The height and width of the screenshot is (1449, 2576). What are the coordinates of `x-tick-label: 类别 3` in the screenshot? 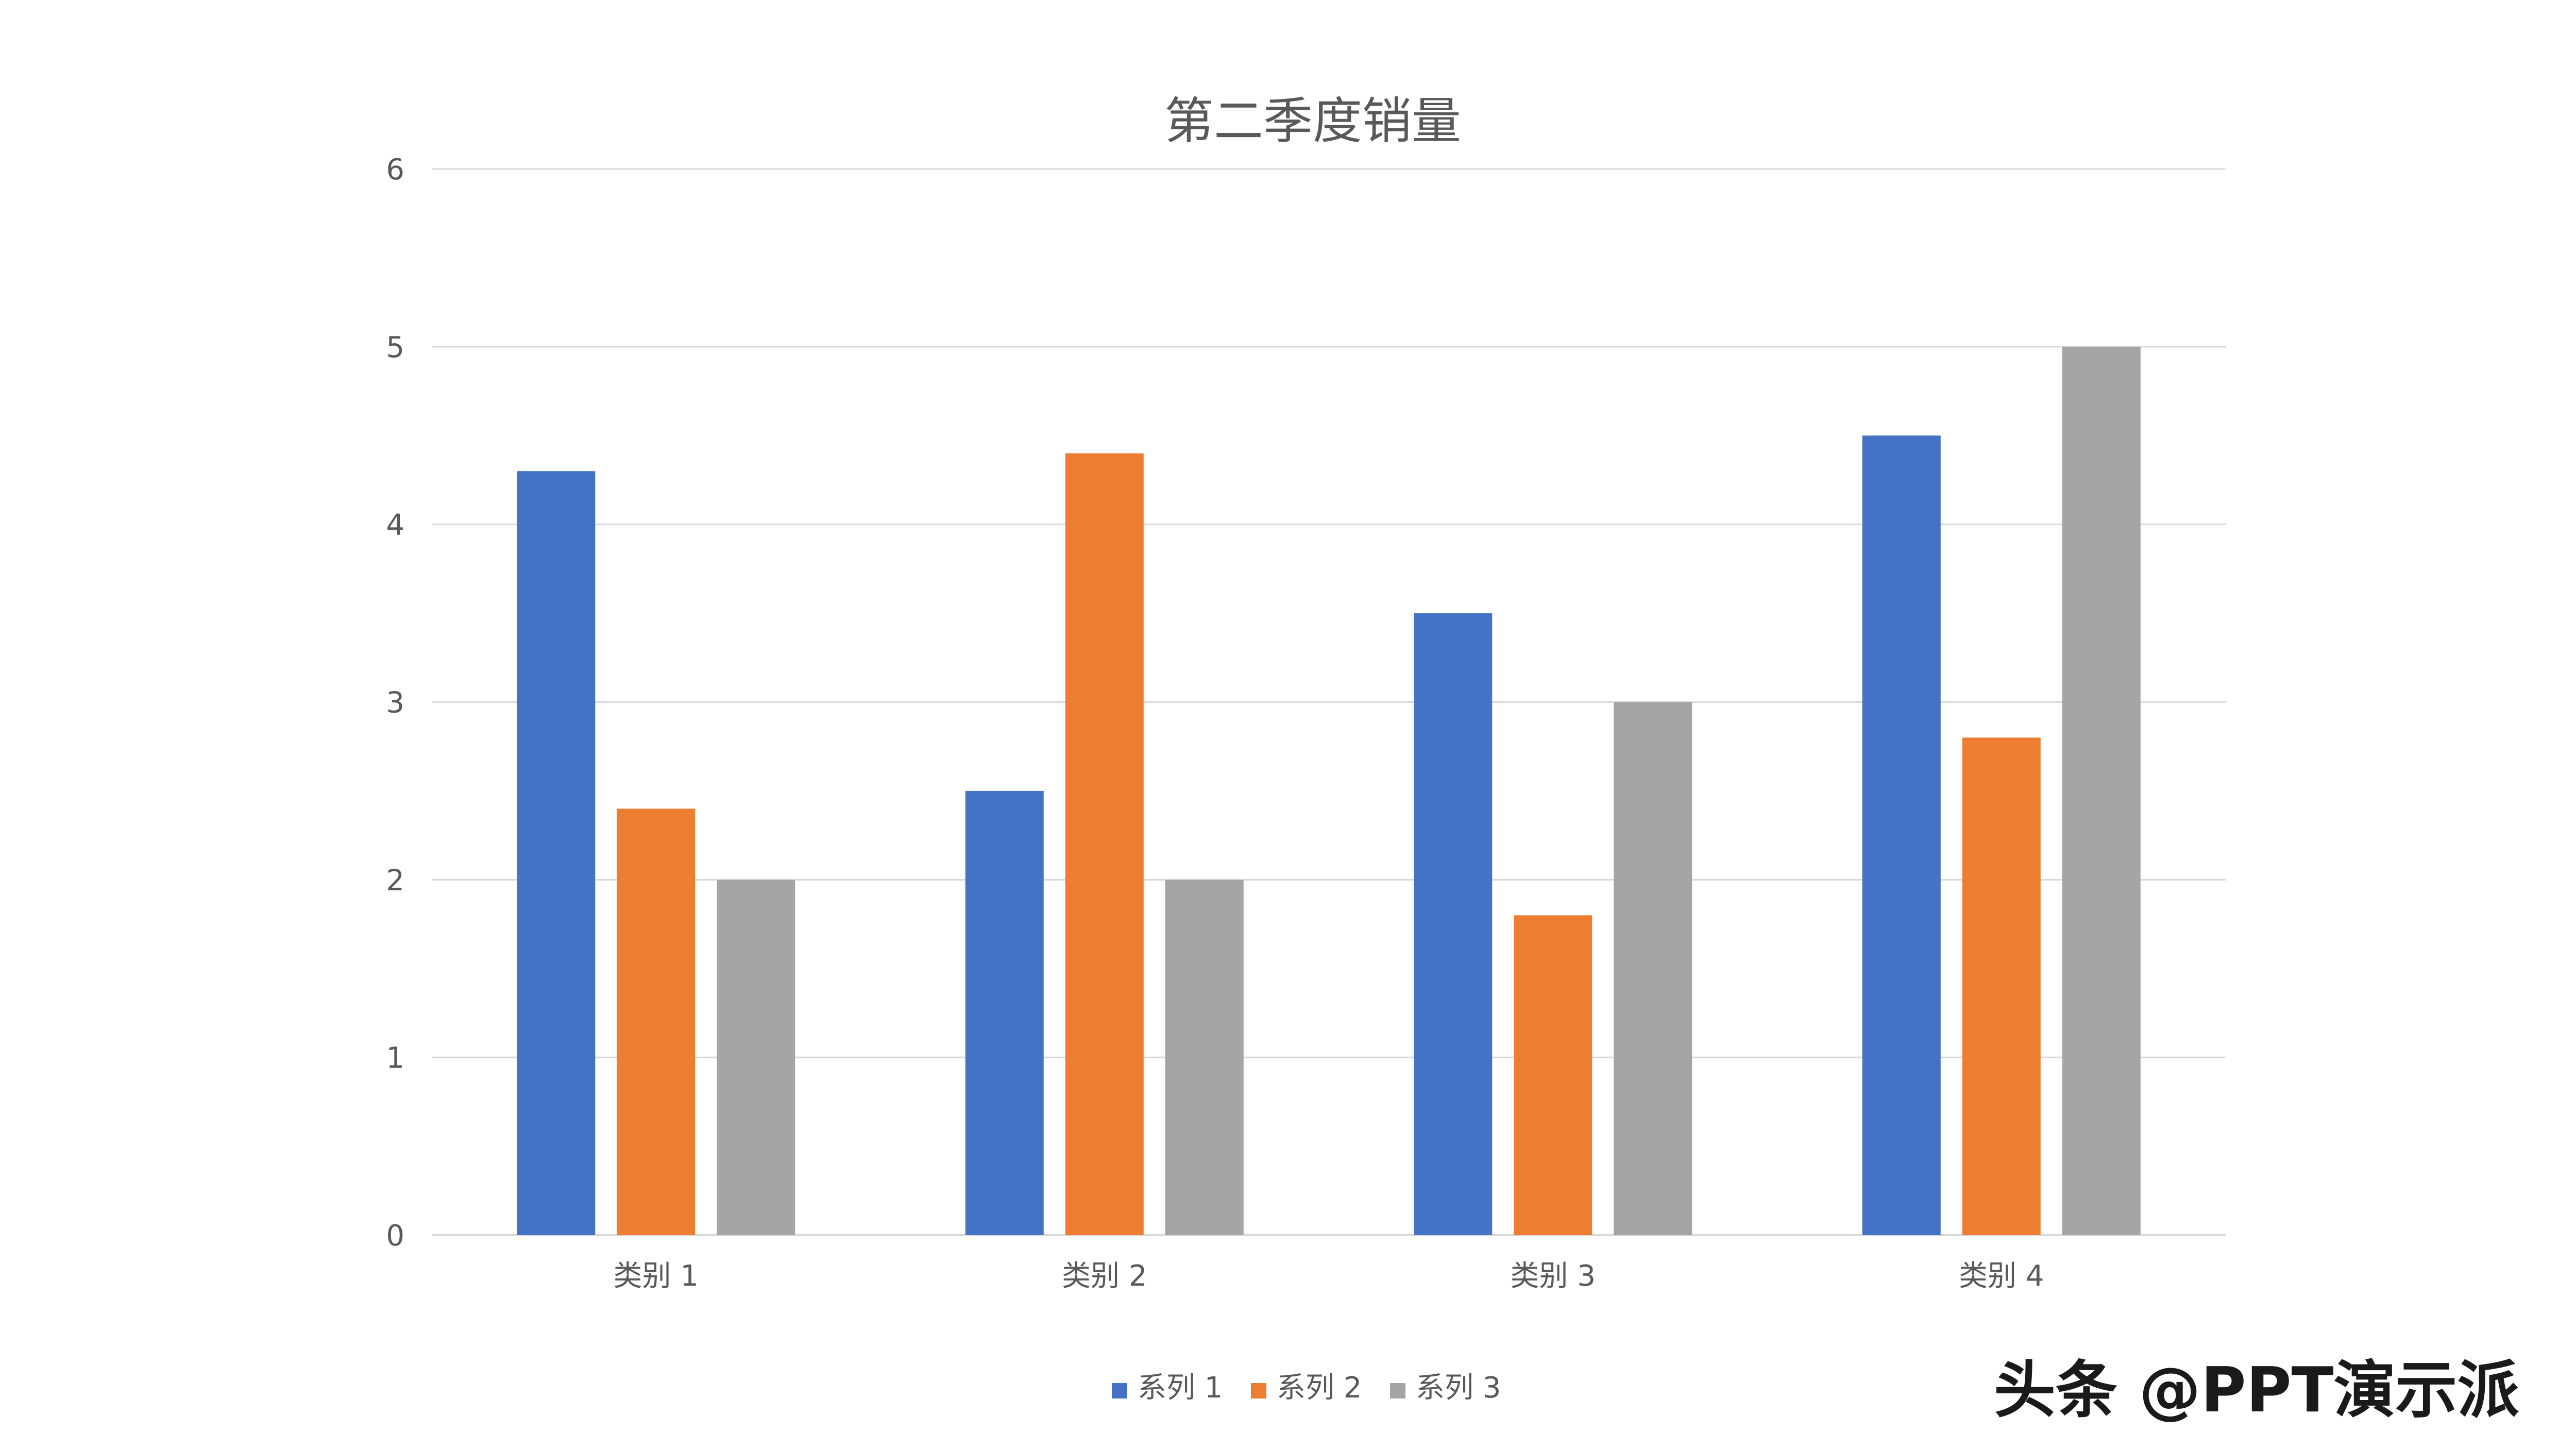 It's located at (1553, 1276).